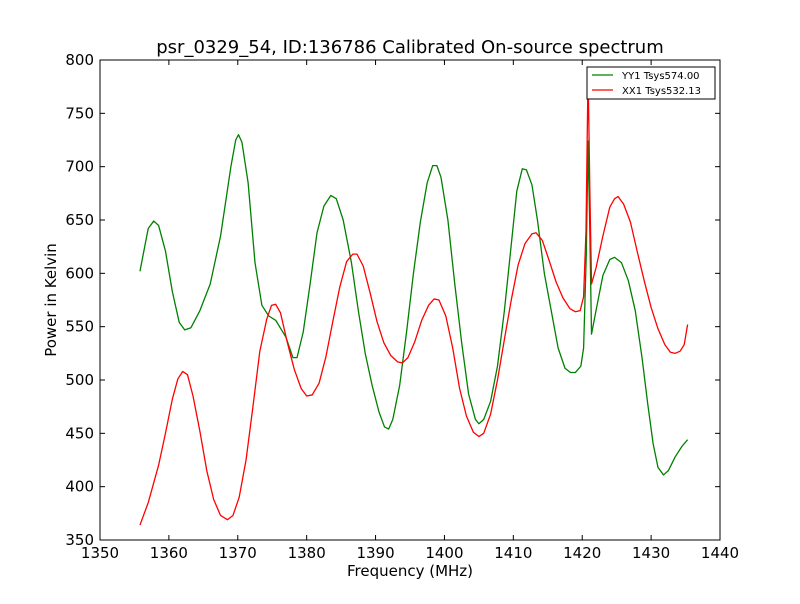 The image size is (800, 604). What do you see at coordinates (720, 553) in the screenshot?
I see `x-tick-label: 1440` at bounding box center [720, 553].